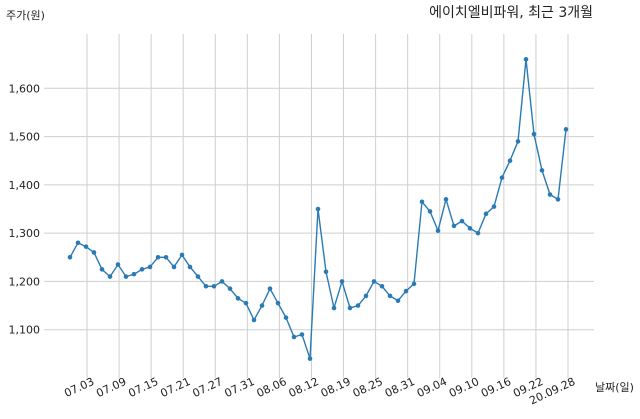  What do you see at coordinates (368, 387) in the screenshot?
I see `x-tick-label: 08.25` at bounding box center [368, 387].